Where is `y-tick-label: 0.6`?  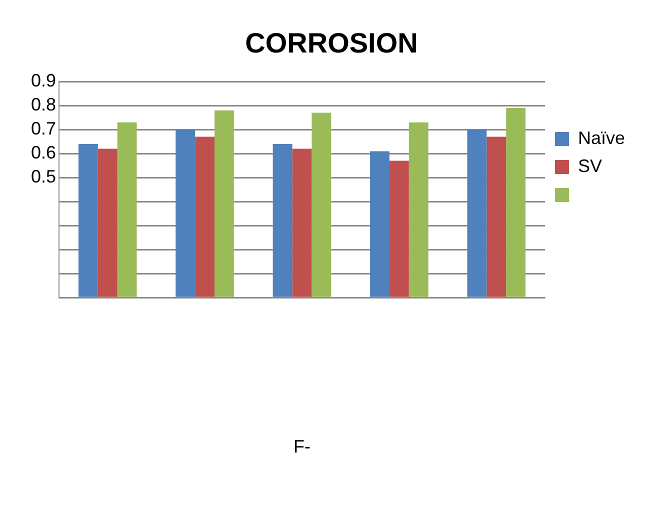
y-tick-label: 0.6 is located at coordinates (43, 152).